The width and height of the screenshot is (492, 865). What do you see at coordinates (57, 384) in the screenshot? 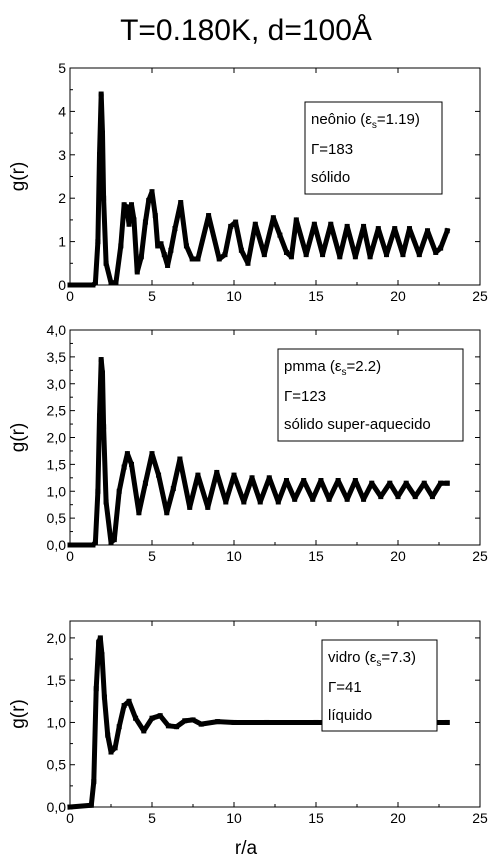
I see `y-tick-label: 3,0` at bounding box center [57, 384].